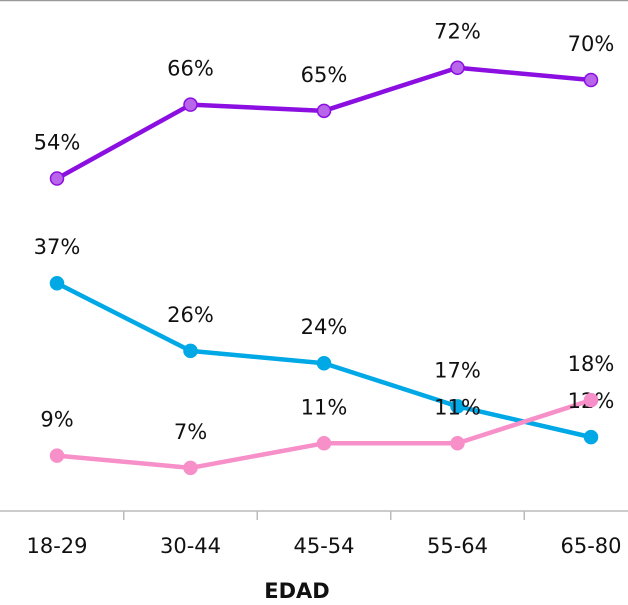 Image resolution: width=628 pixels, height=605 pixels. What do you see at coordinates (323, 546) in the screenshot?
I see `x-tick-label: 45-54` at bounding box center [323, 546].